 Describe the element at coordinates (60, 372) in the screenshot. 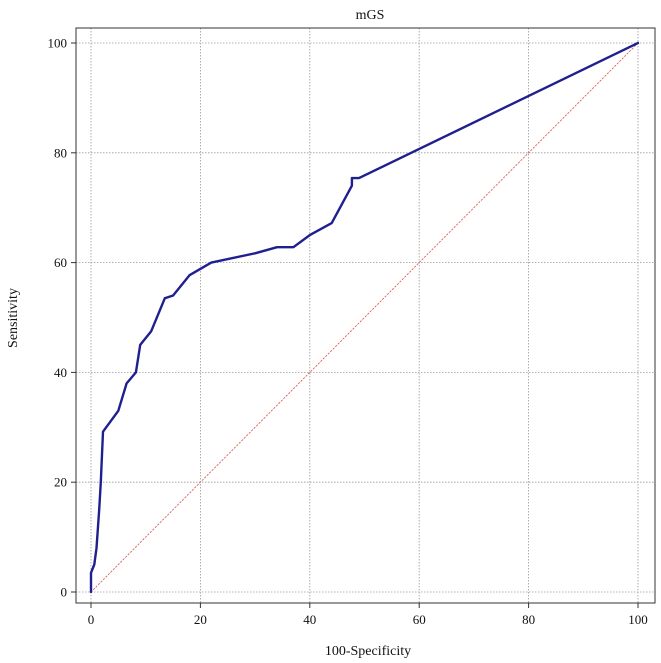

I see `y-tick-label: 40` at that location.